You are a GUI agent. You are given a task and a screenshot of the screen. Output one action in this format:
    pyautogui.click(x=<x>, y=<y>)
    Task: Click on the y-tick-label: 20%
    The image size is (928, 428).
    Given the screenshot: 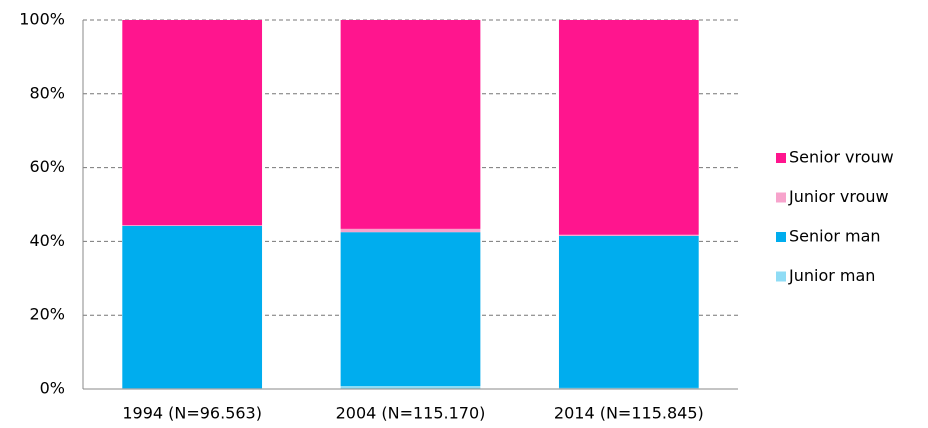 What is the action you would take?
    pyautogui.click(x=47, y=314)
    